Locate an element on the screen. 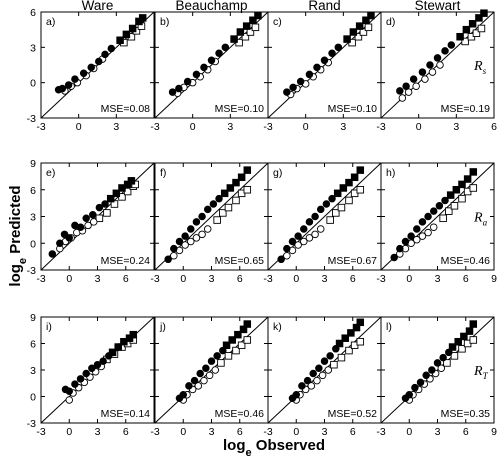  panel-c: -3 0 3 c) MSE=0.10 is located at coordinates (322, 72).